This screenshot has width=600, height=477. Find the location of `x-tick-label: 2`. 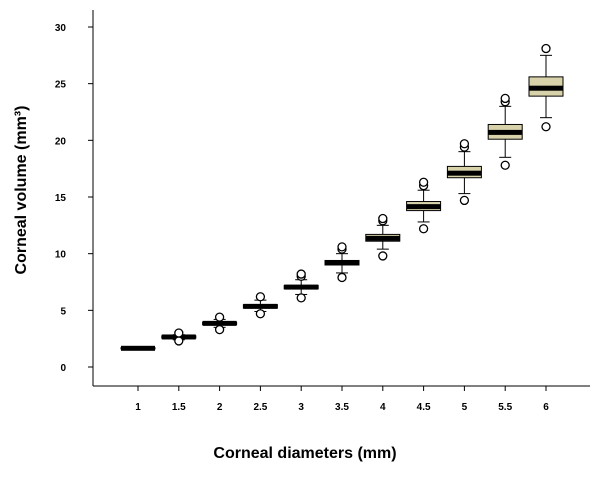

x-tick-label: 2 is located at coordinates (220, 407).